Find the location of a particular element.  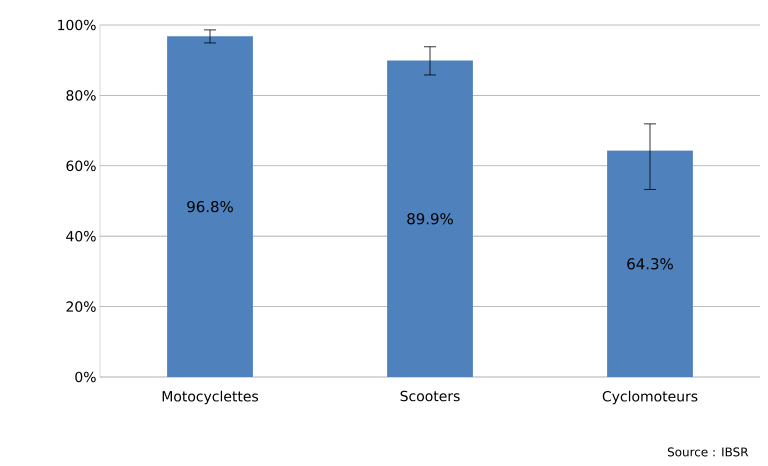

y-tick-label: 80% is located at coordinates (81, 95).